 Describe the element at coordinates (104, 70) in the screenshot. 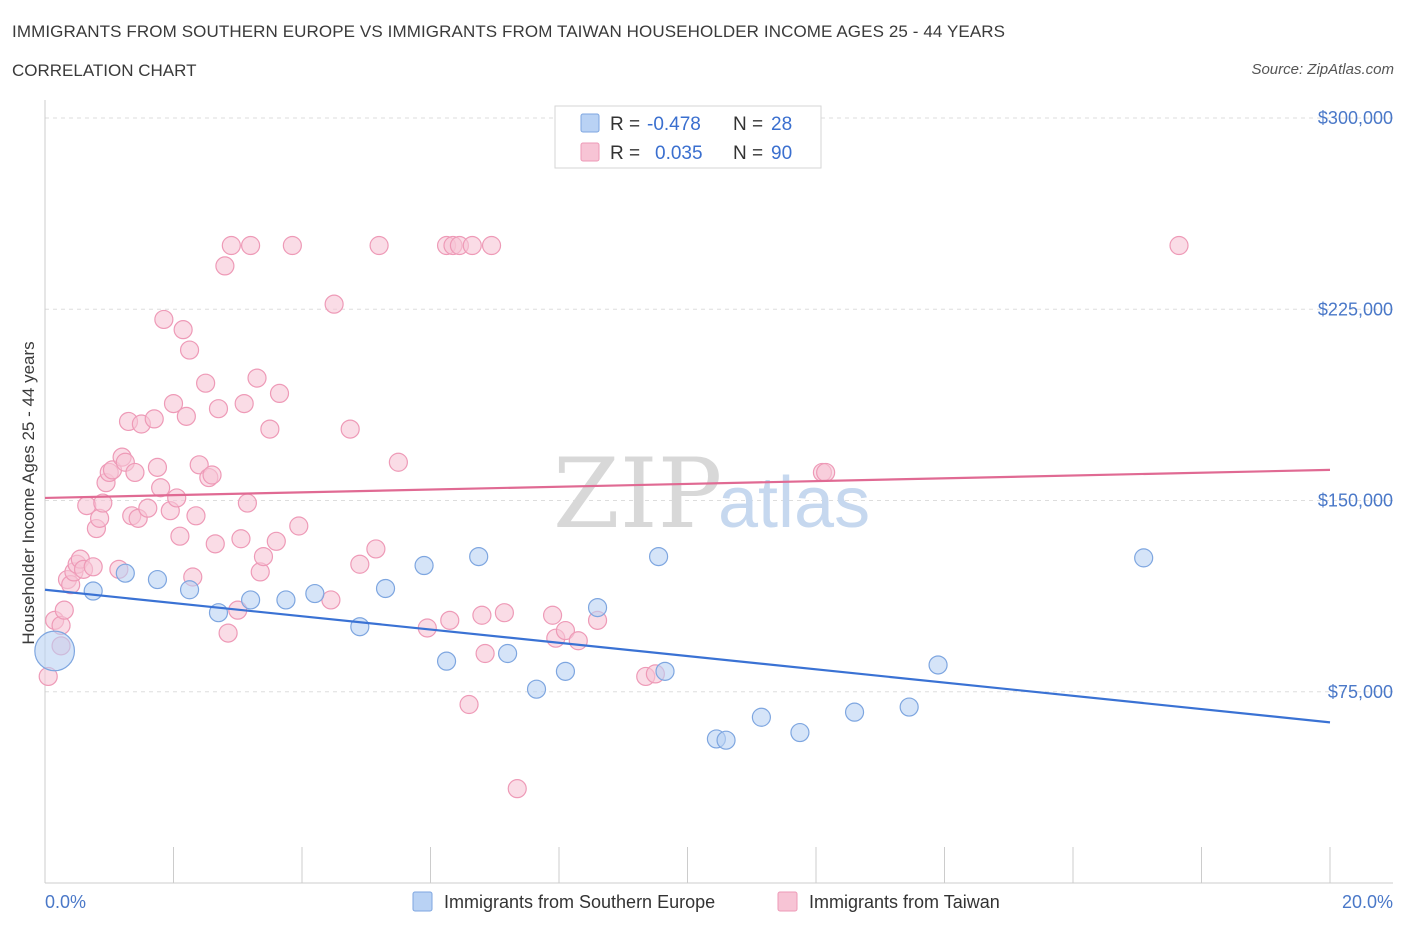

I see `chart-subtitle: CORRELATION CHART` at that location.